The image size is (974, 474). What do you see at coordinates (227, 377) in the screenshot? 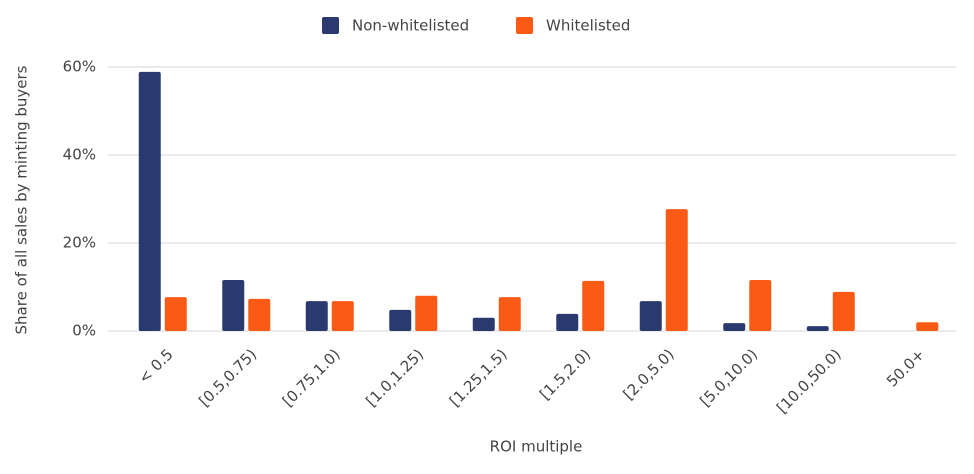
I see `x-tick-label: [0.5,0.75)` at bounding box center [227, 377].